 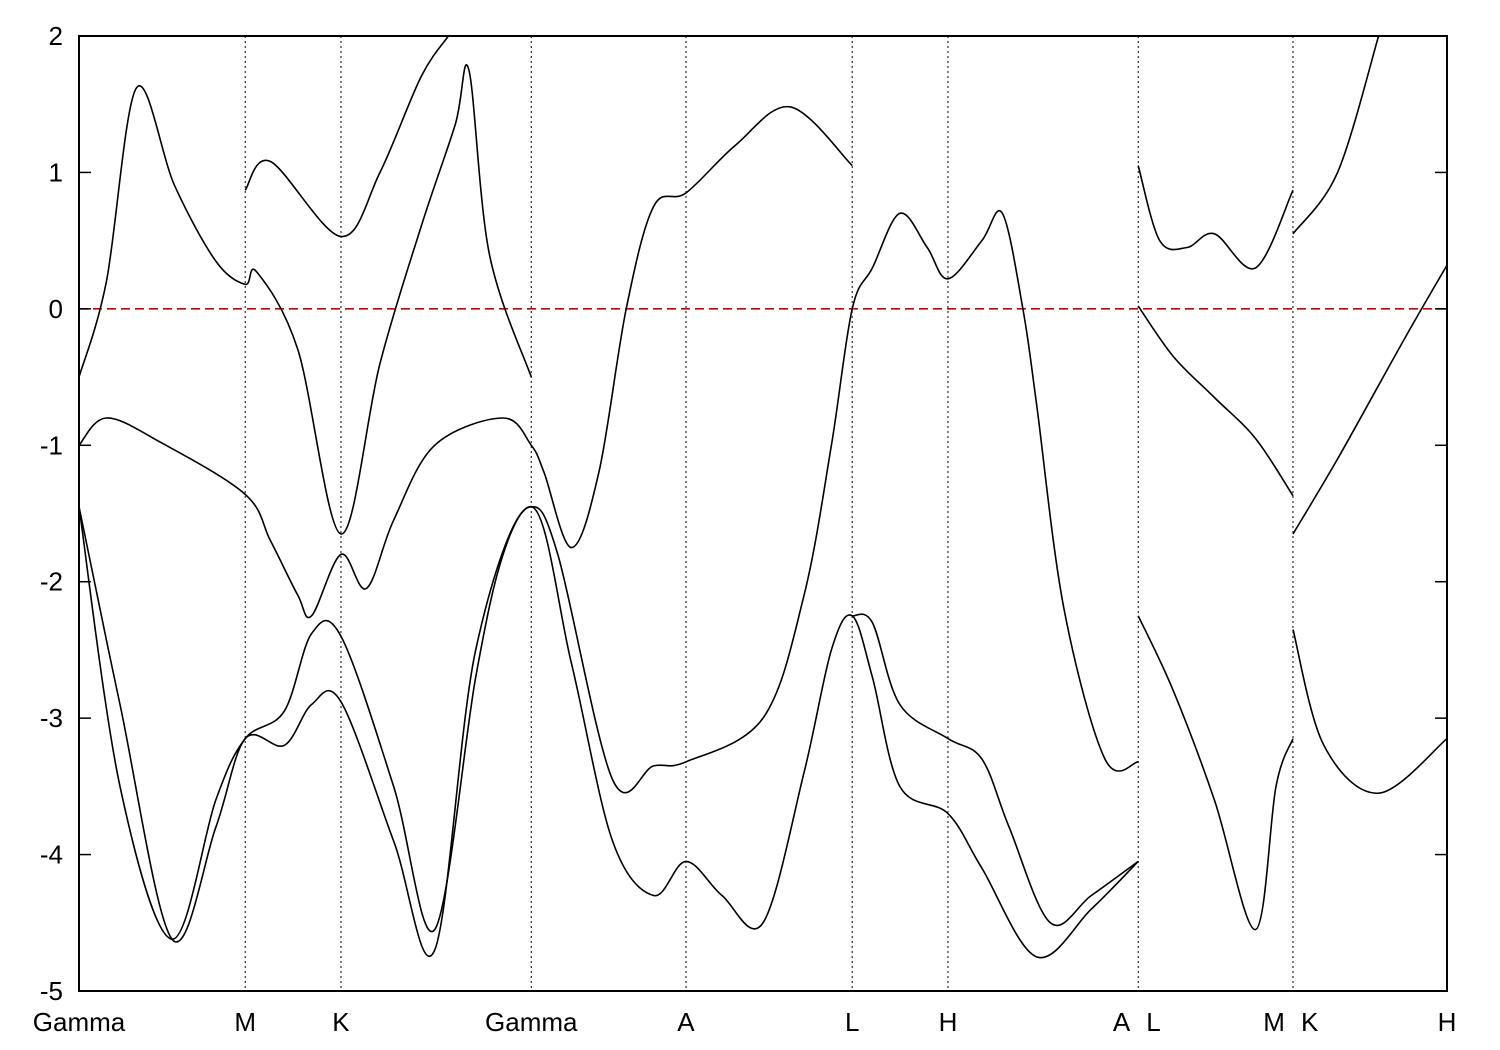 I want to click on y-tick-label: -1, so click(x=51, y=445).